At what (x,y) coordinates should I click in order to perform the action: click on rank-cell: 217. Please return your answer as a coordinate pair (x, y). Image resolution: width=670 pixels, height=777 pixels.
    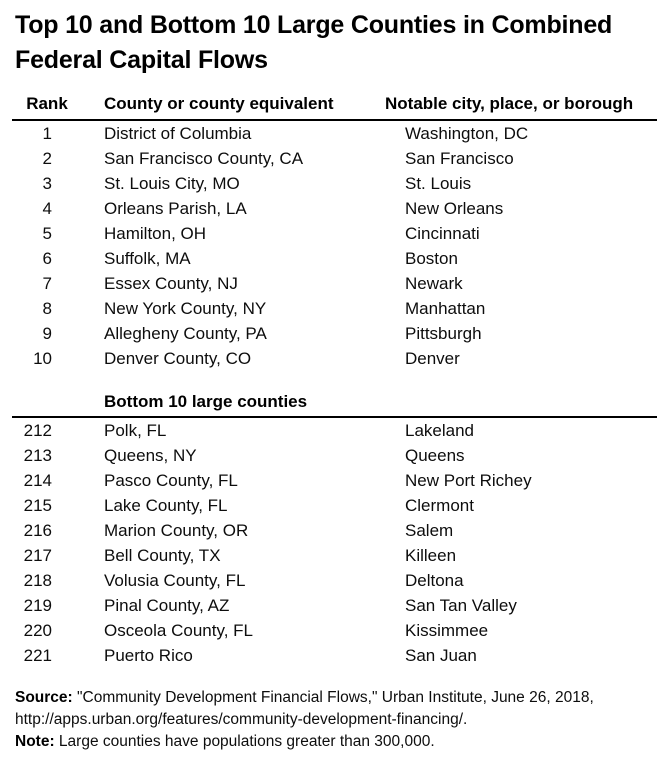
    Looking at the image, I should click on (37, 555).